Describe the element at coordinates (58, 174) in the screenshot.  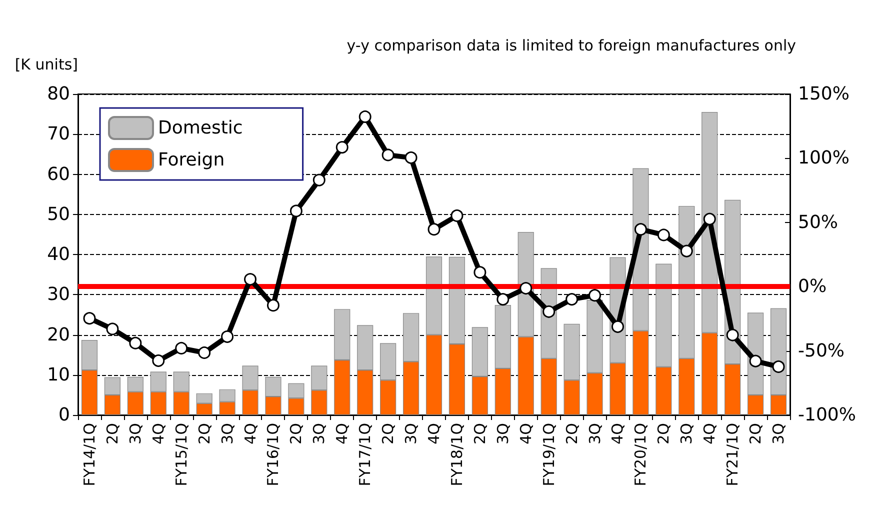
I see `y-tick-label: 60` at that location.